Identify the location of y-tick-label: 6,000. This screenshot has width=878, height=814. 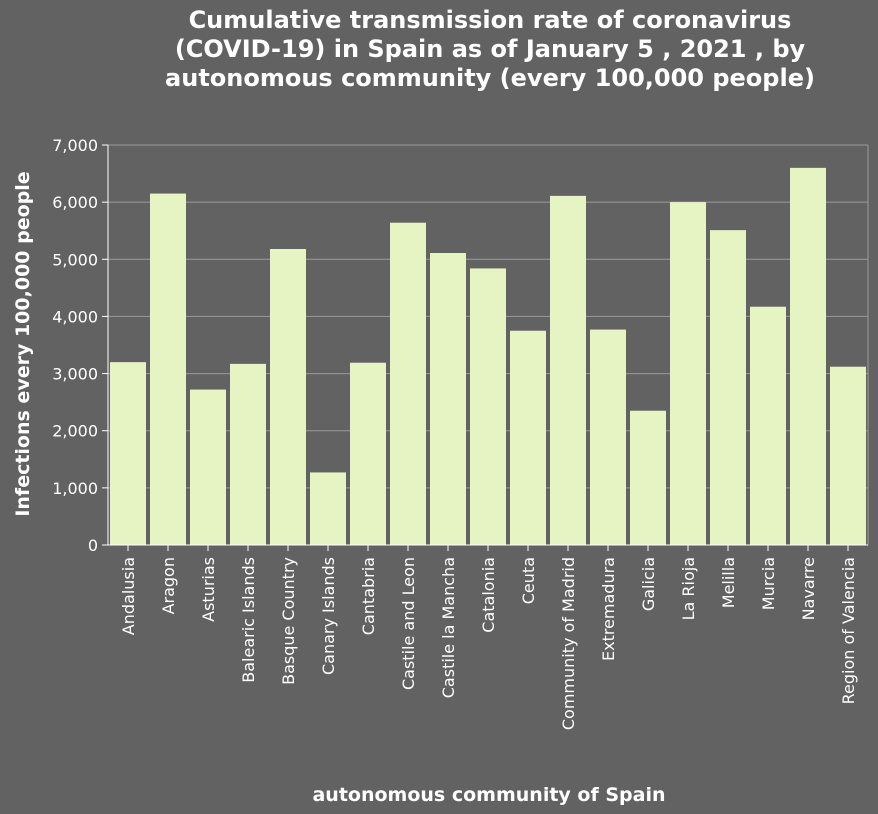
(75, 202).